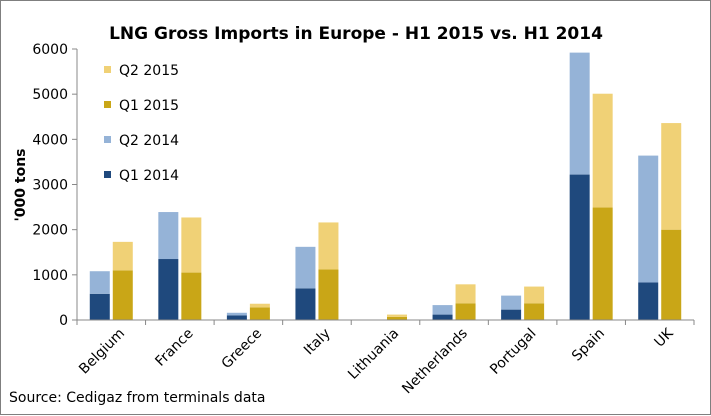  I want to click on bar-italy-q1-2014, so click(305, 304).